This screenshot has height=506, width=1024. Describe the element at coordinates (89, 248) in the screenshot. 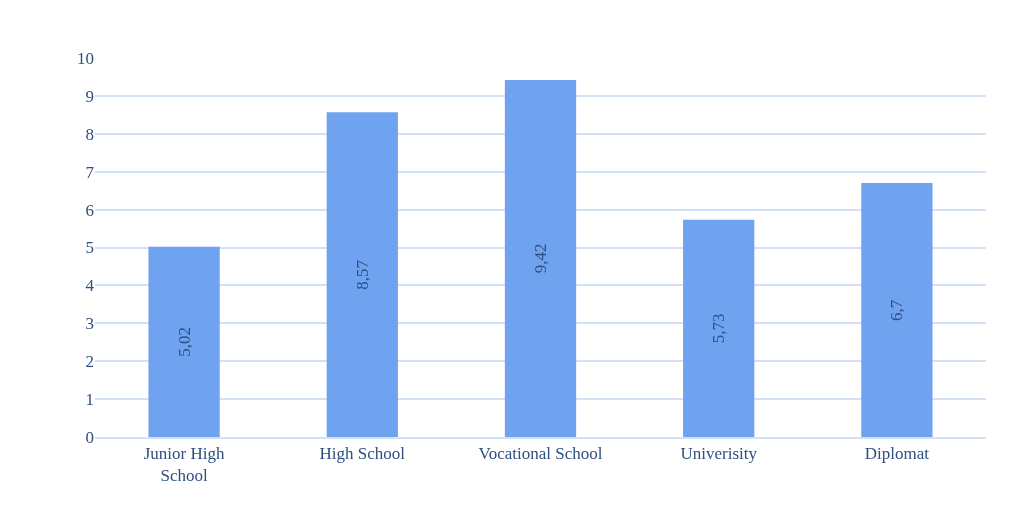

I see `y-tick-label: 5` at that location.